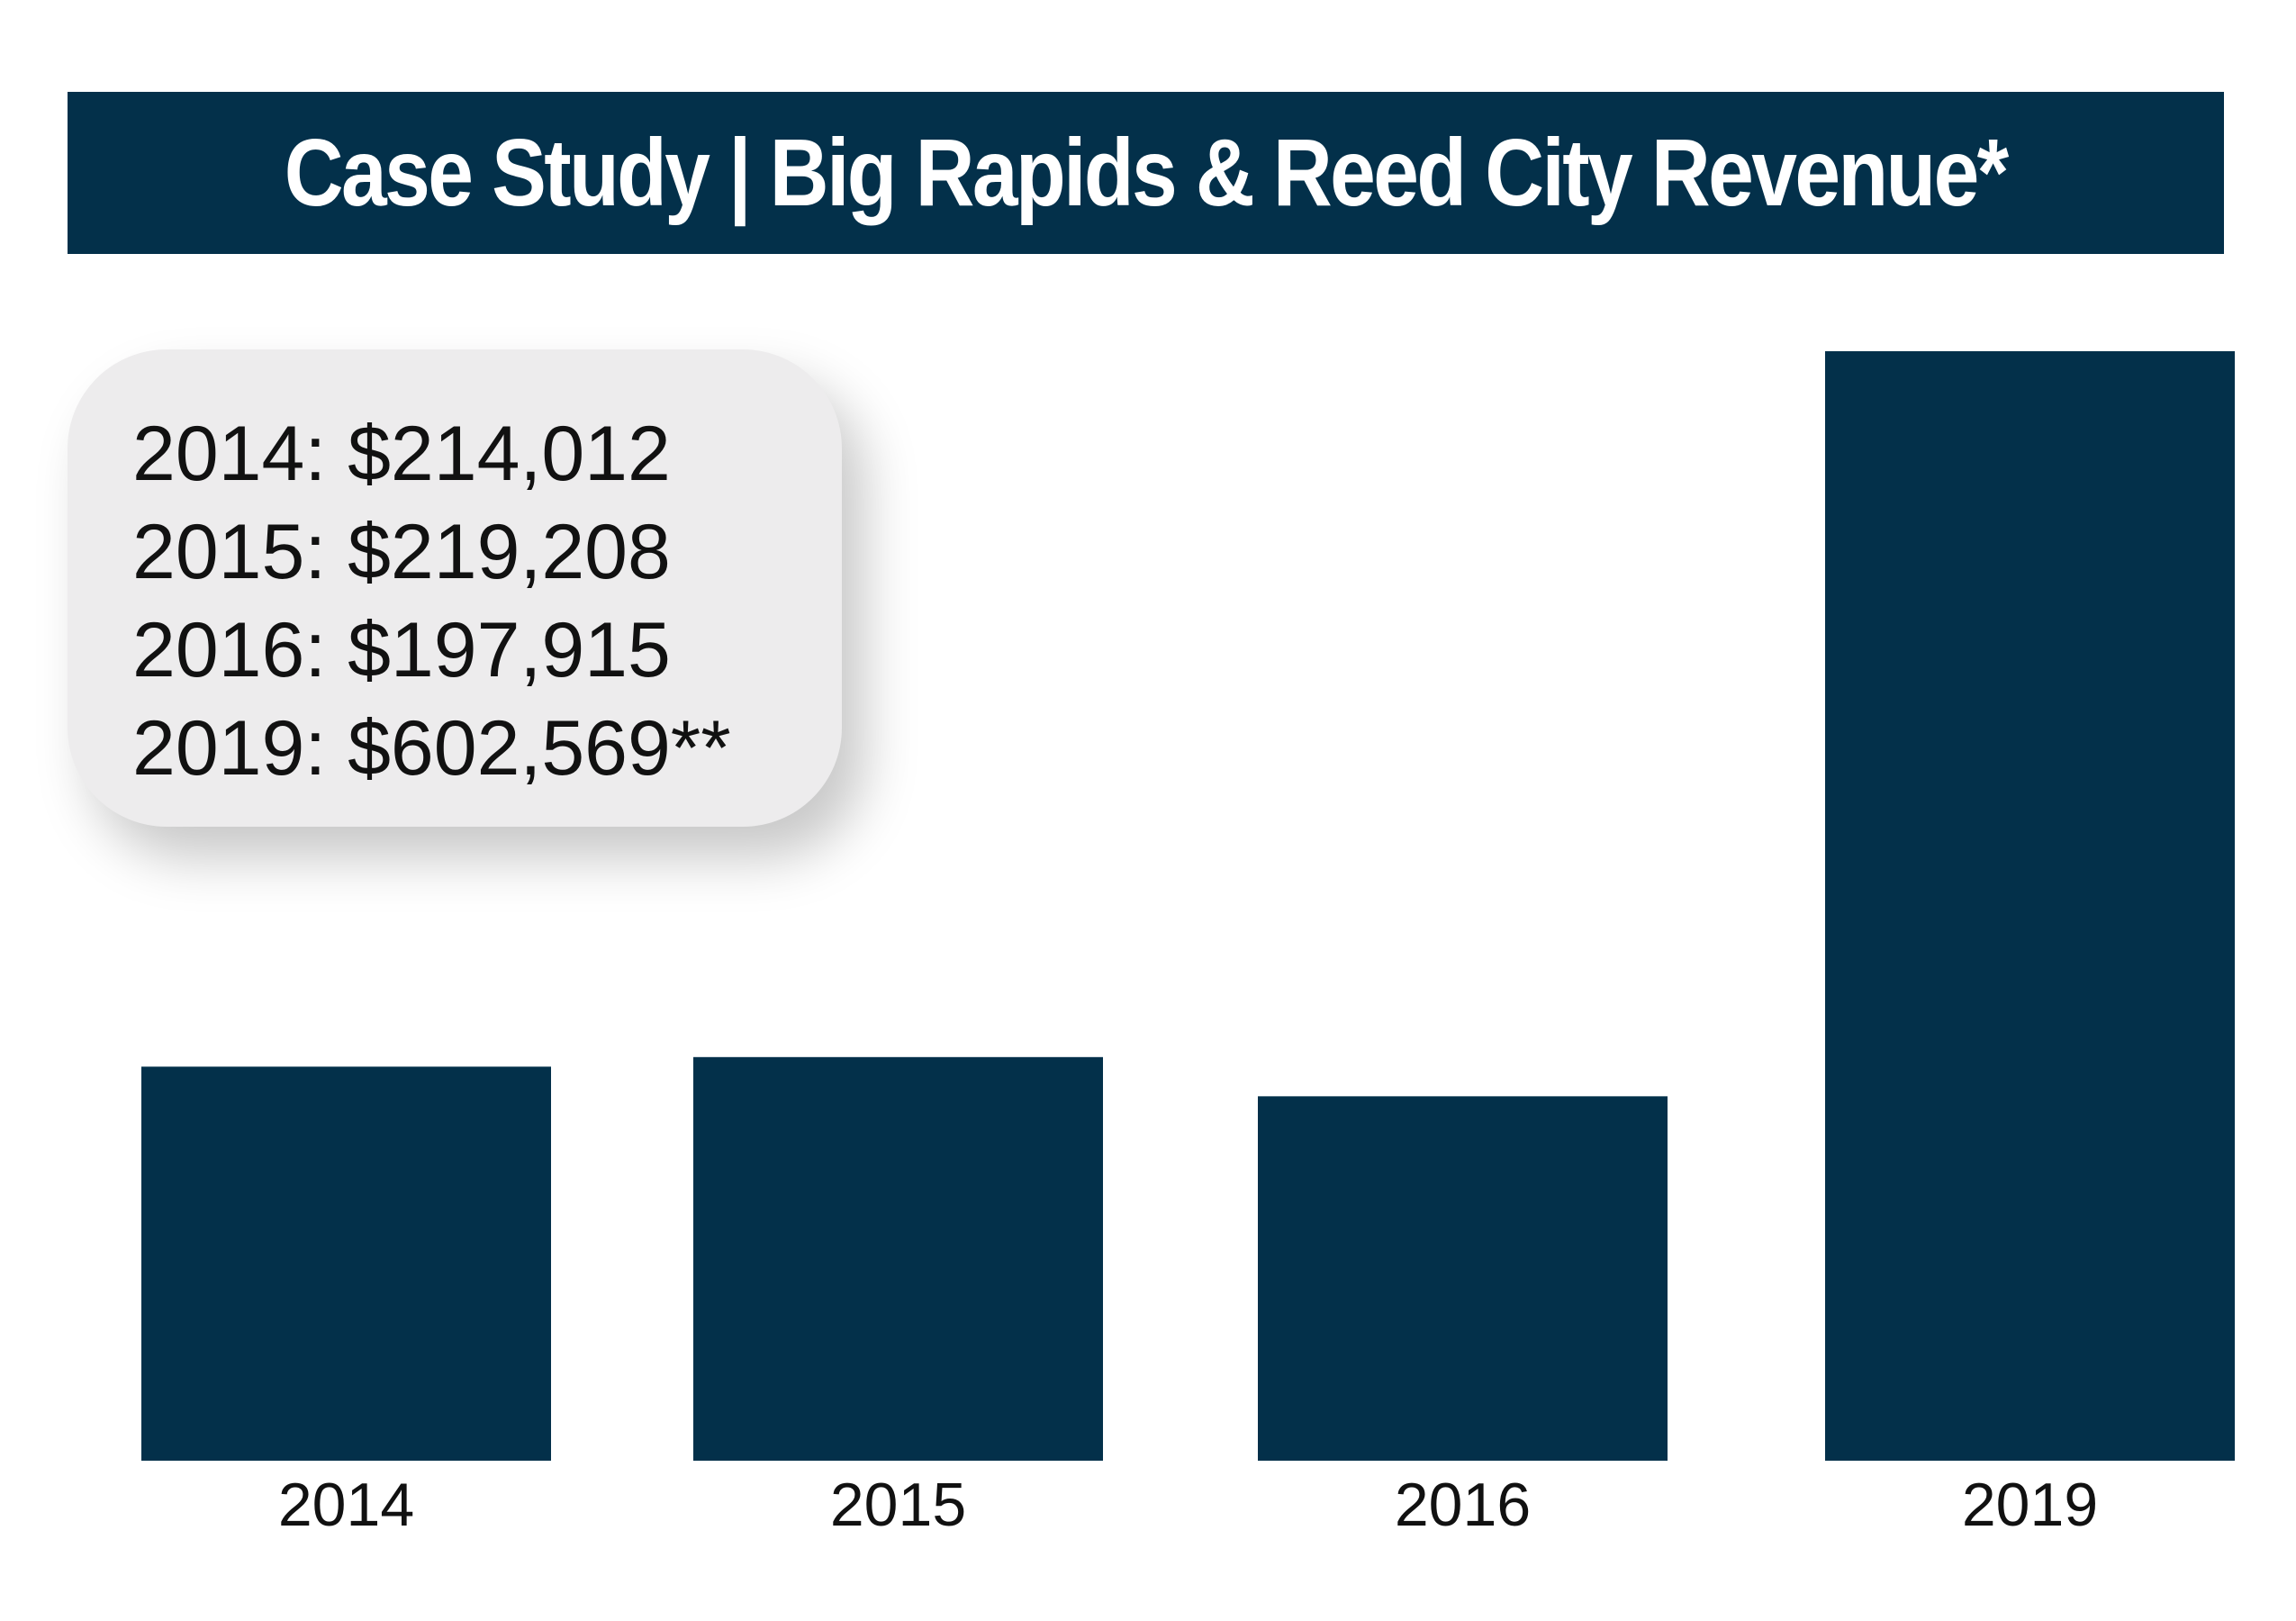 This screenshot has width=2296, height=1621. I want to click on bar-2014, so click(346, 1263).